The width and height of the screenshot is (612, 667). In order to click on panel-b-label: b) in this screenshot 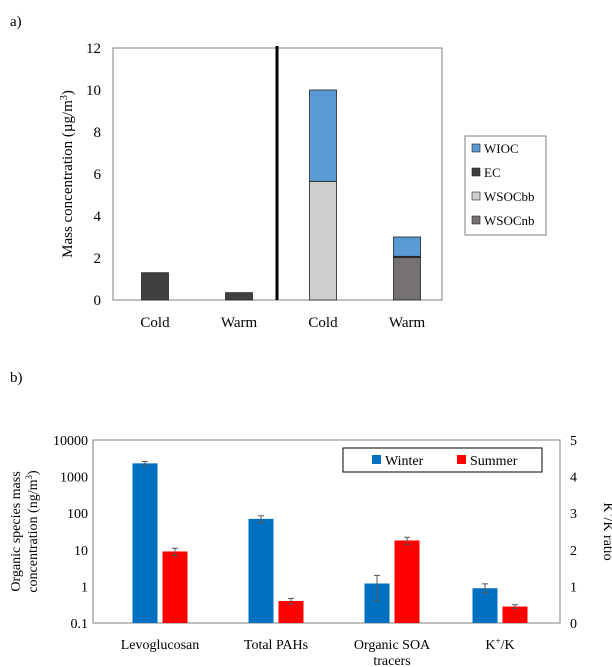, I will do `click(16, 378)`.